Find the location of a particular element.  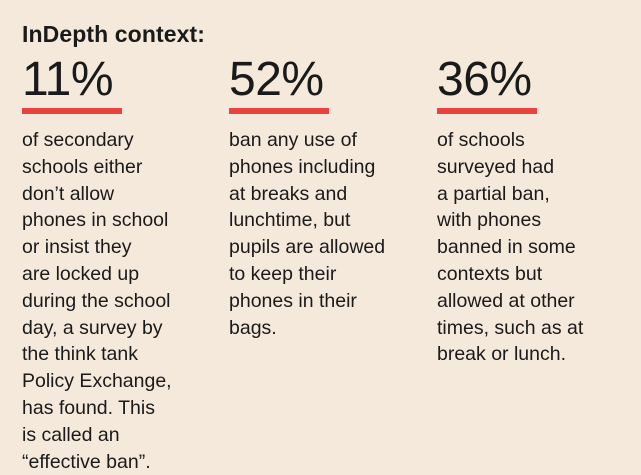

stat-value: 36% is located at coordinates (484, 79).